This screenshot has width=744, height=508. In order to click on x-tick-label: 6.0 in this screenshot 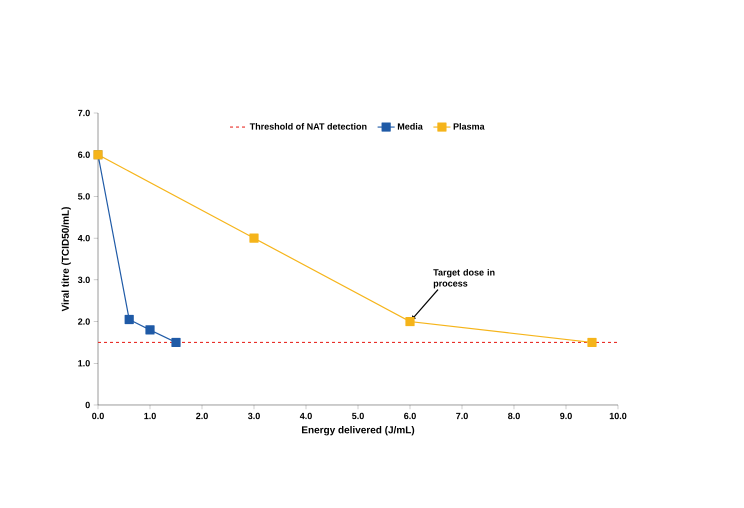, I will do `click(410, 416)`.